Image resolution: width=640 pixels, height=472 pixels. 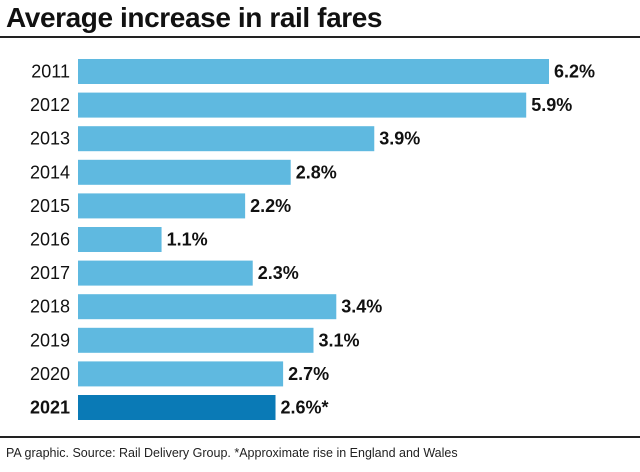 What do you see at coordinates (302, 105) in the screenshot?
I see `bar-2012` at bounding box center [302, 105].